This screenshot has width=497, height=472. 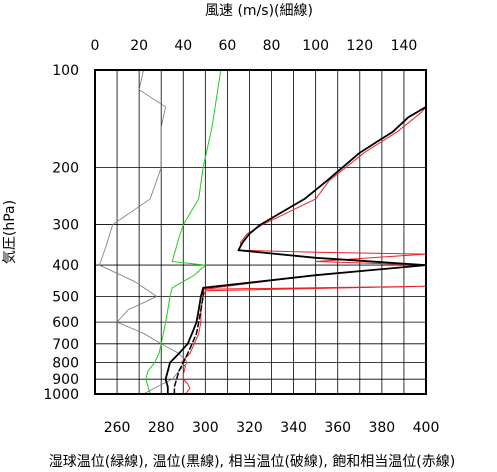 What do you see at coordinates (65, 169) in the screenshot?
I see `pressure-tick-label: 200` at bounding box center [65, 169].